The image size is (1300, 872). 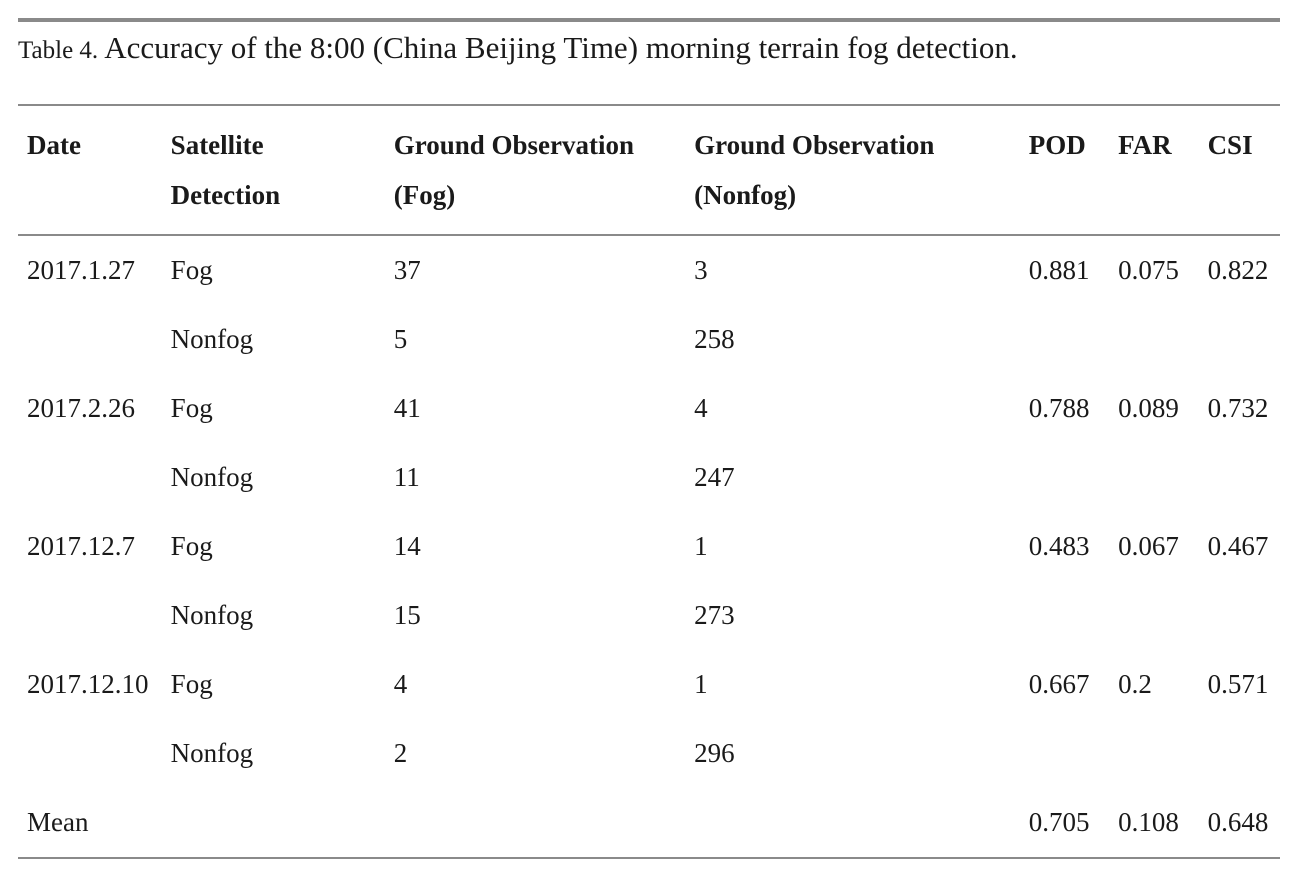 I want to click on table-row: 2017.12.7 Fog 14 1 0.483 0.067 0.467, so click(x=649, y=546).